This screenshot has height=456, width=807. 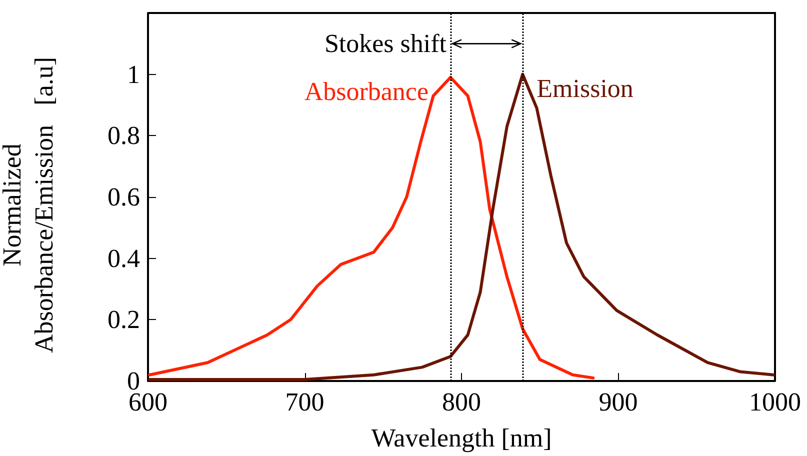 What do you see at coordinates (124, 135) in the screenshot?
I see `y-tick-label: 0.8` at bounding box center [124, 135].